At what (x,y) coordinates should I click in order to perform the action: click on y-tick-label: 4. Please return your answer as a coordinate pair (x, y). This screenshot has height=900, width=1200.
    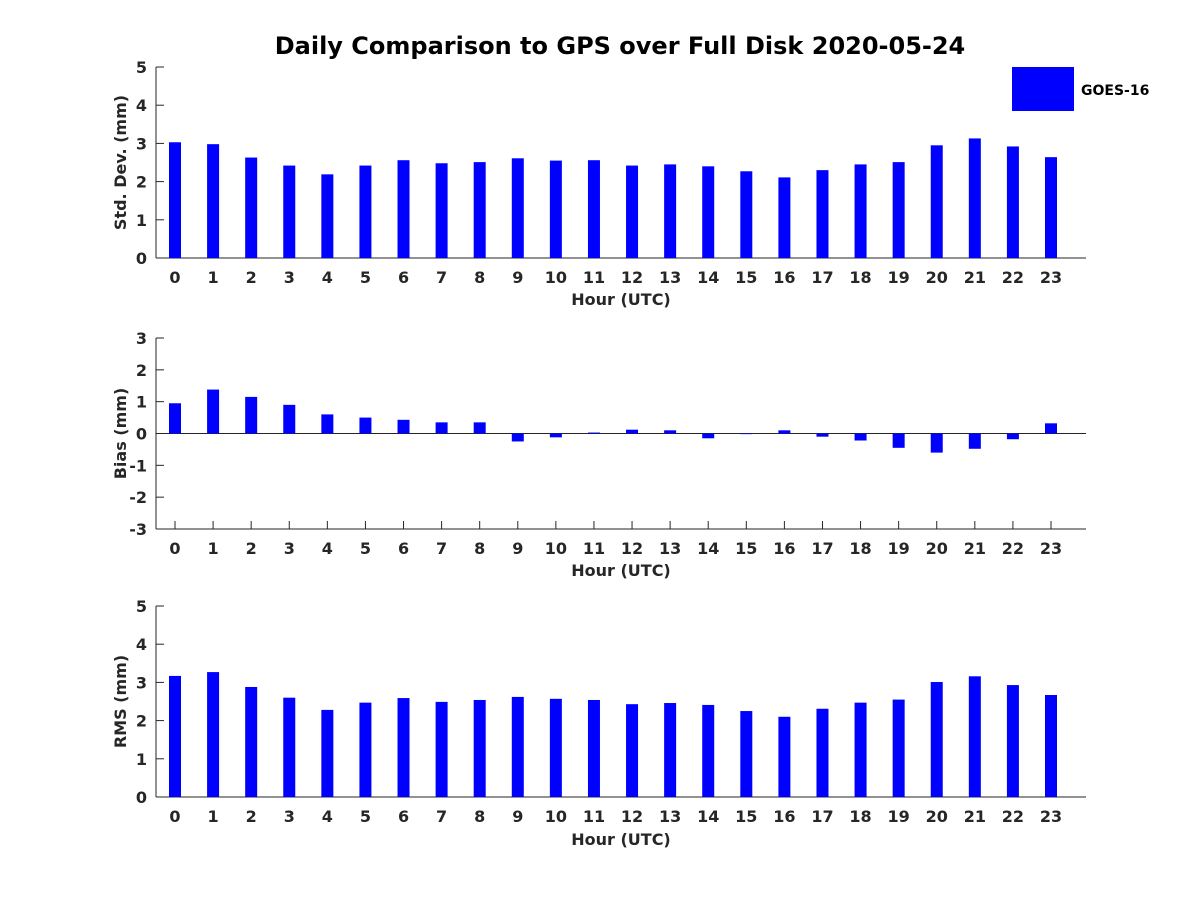
    Looking at the image, I should click on (141, 105).